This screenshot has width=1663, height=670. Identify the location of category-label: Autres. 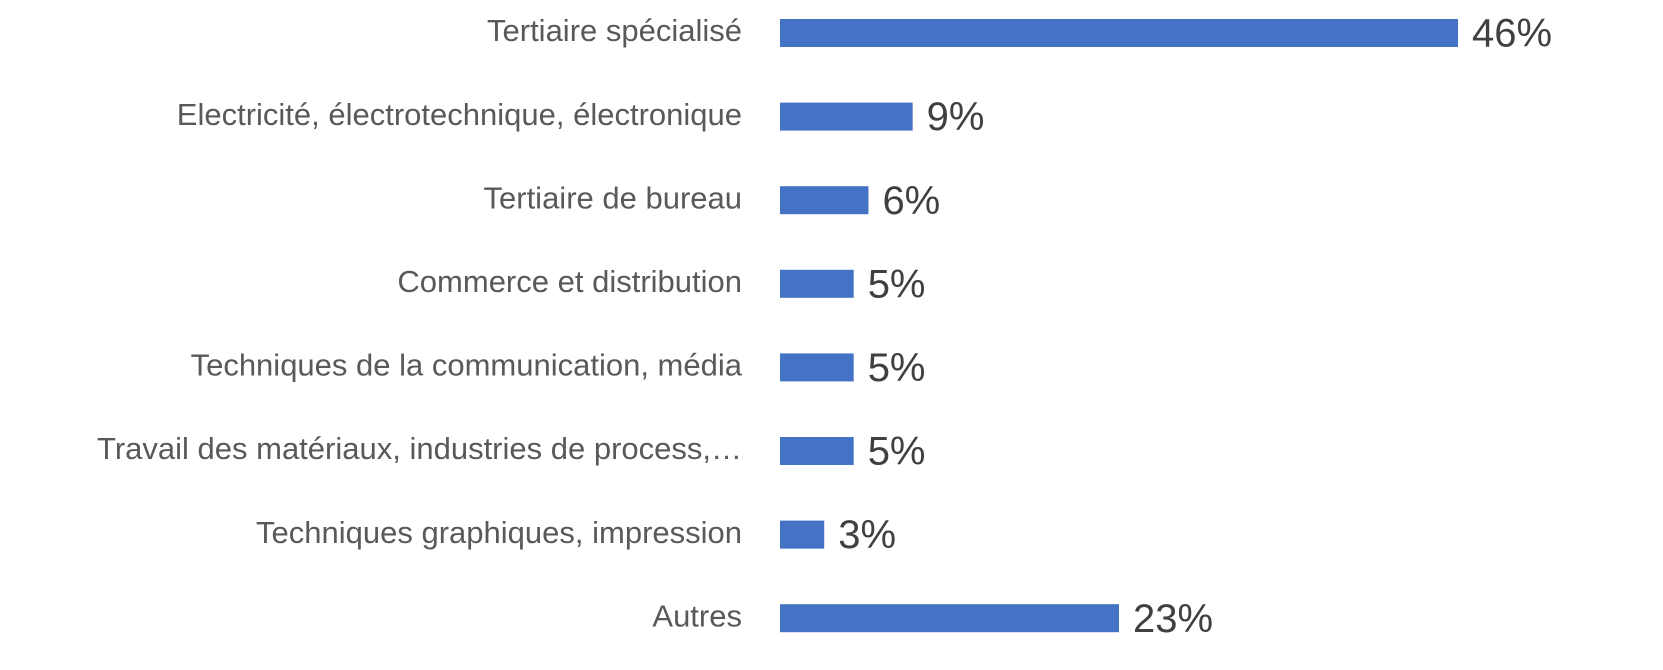
(697, 615).